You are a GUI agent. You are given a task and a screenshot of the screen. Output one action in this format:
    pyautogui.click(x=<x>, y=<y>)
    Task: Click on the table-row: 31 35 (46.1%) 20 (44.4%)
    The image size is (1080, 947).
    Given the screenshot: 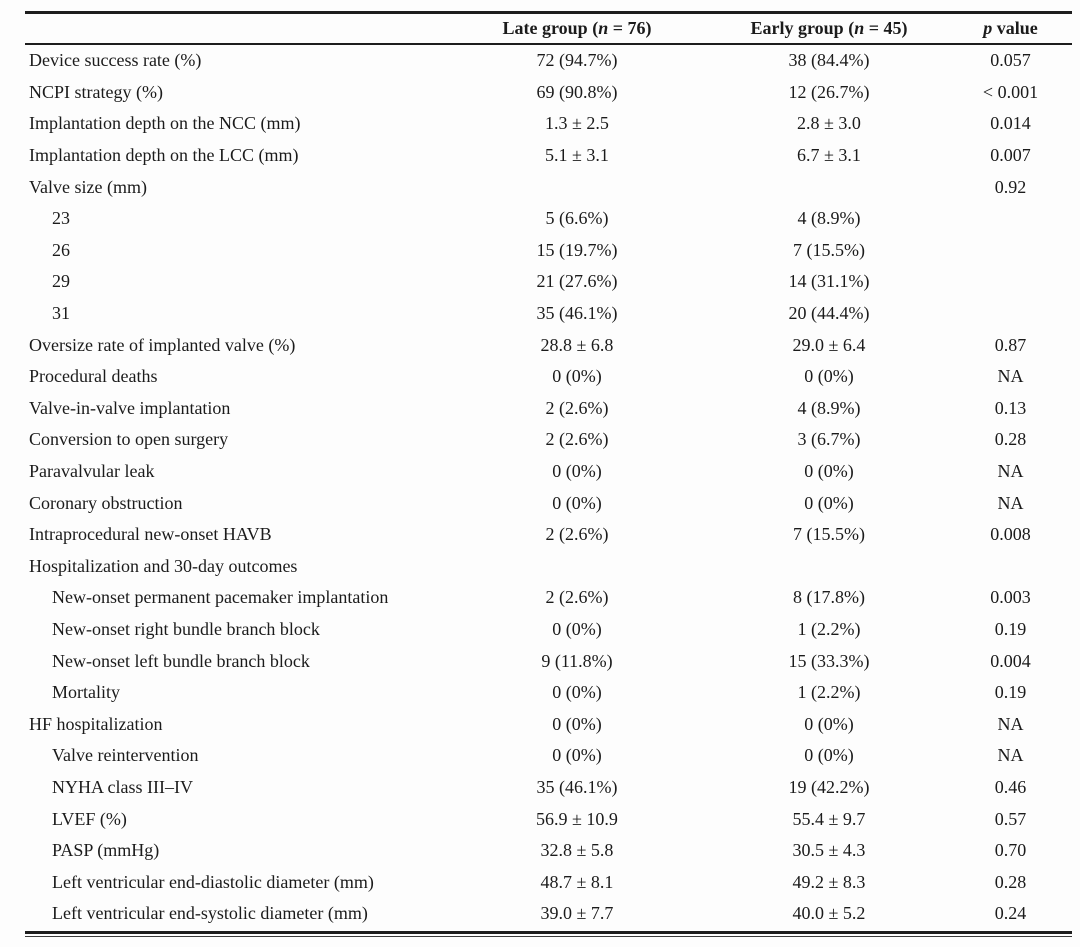 What is the action you would take?
    pyautogui.click(x=548, y=314)
    